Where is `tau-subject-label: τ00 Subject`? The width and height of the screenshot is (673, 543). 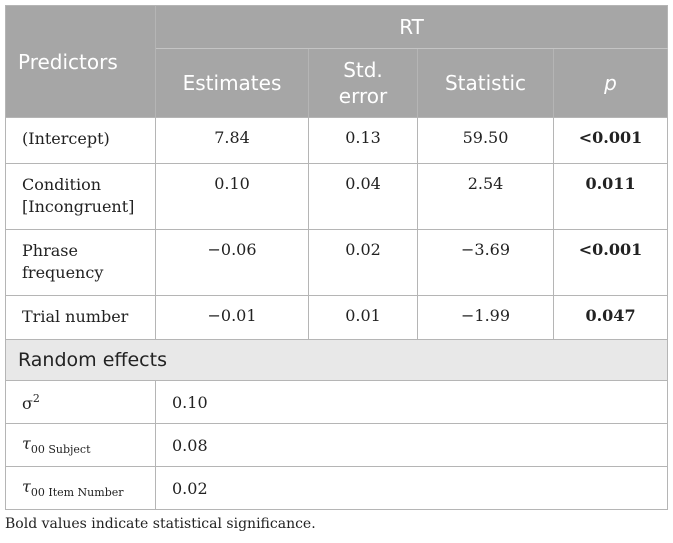 tau-subject-label: τ00 Subject is located at coordinates (80, 445).